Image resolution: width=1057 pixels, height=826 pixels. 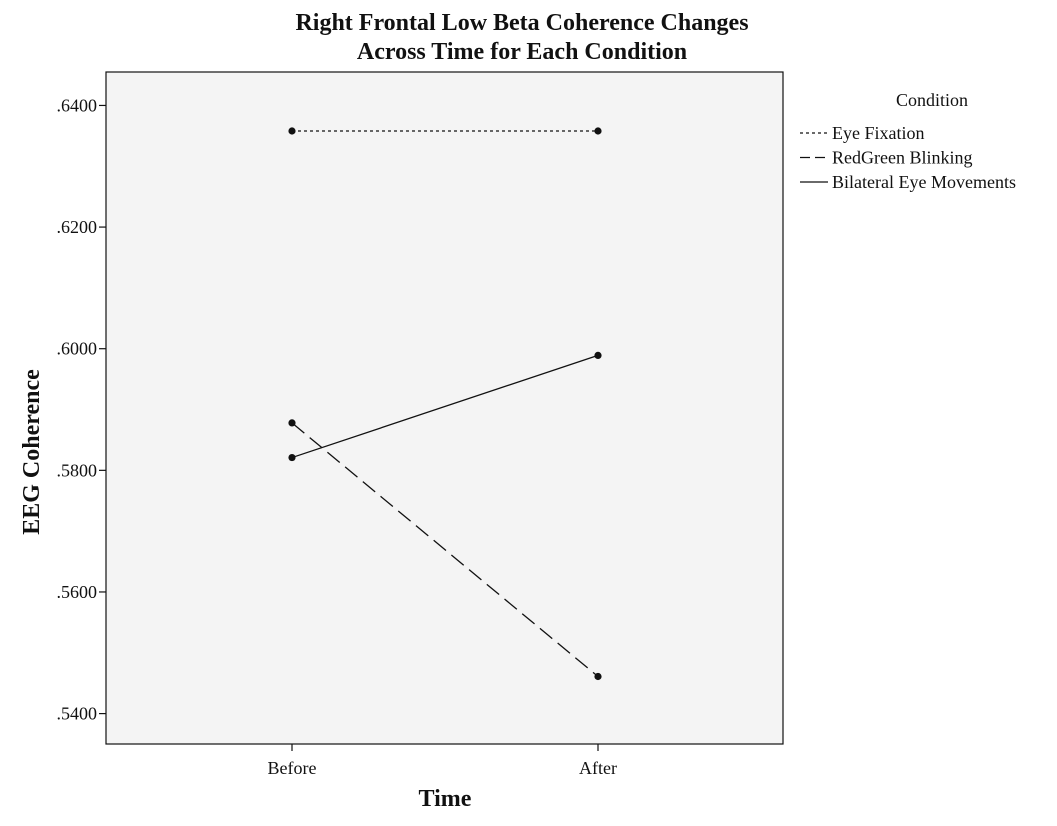 What do you see at coordinates (77, 227) in the screenshot?
I see `y-tick-label: .6200` at bounding box center [77, 227].